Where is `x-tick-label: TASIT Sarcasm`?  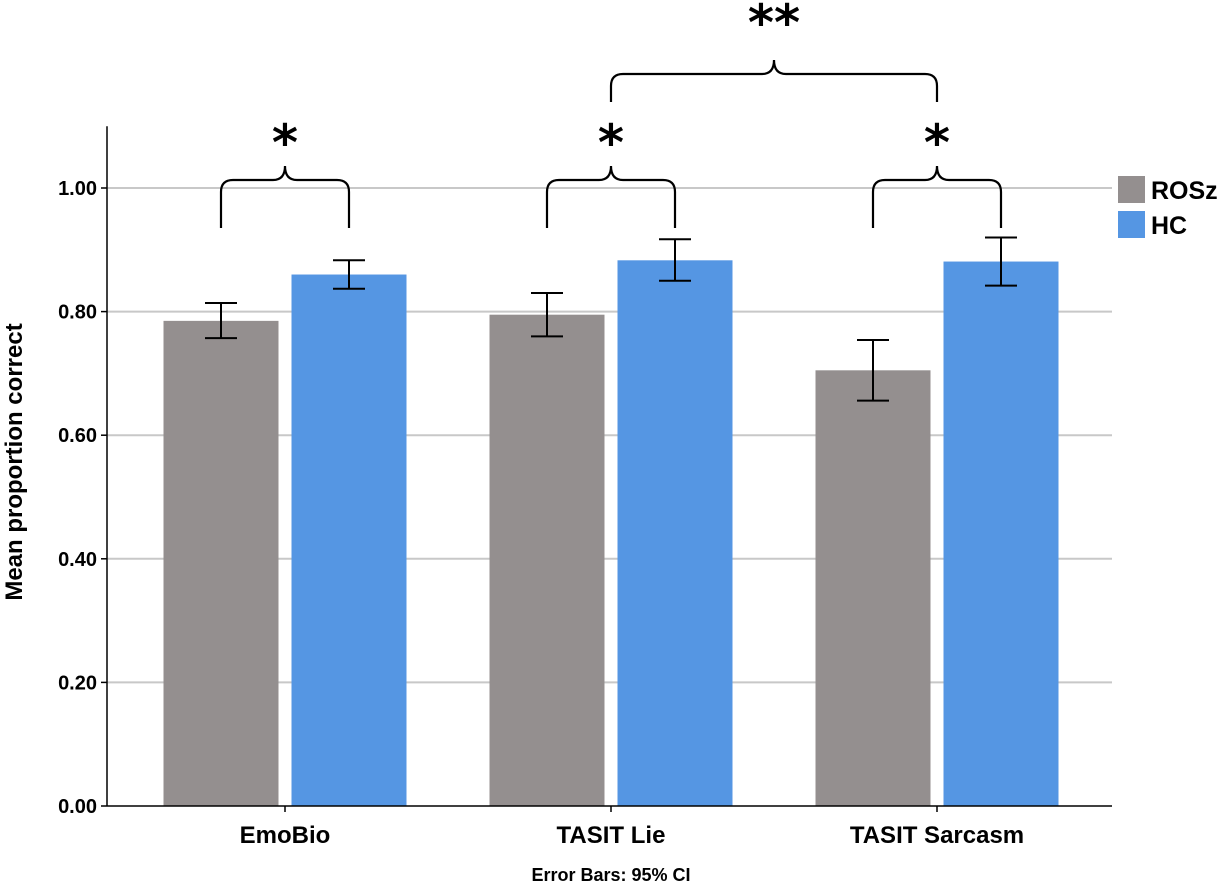 x-tick-label: TASIT Sarcasm is located at coordinates (937, 835).